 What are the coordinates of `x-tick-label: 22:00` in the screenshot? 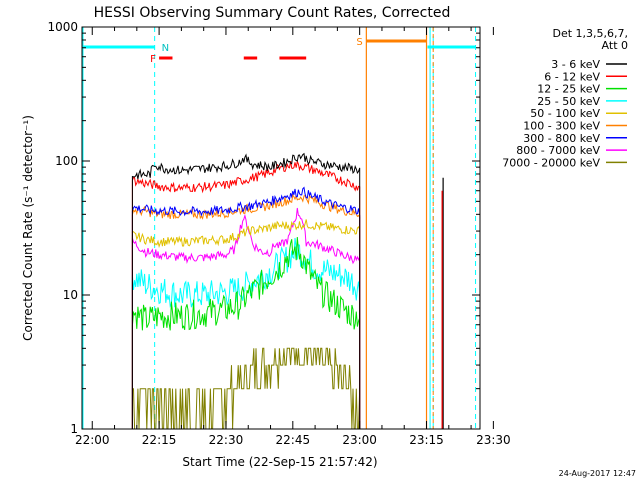 It's located at (92, 440).